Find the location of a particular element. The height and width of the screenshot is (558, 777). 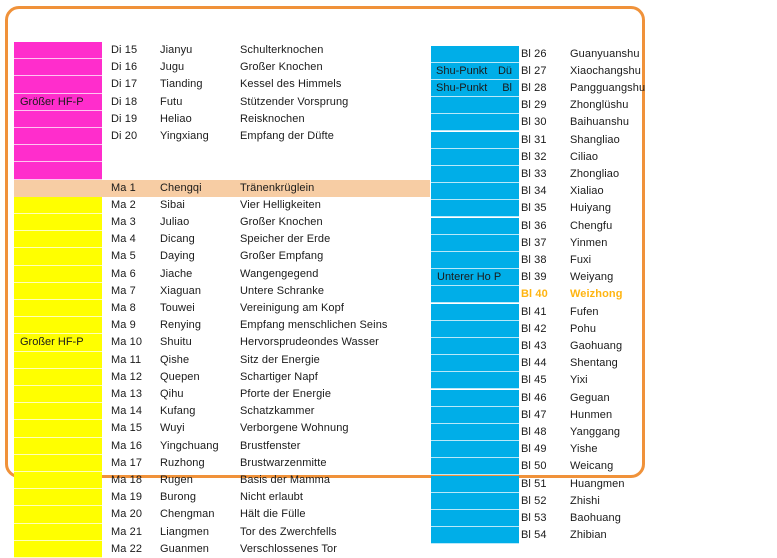

table-row: Di 16 Jugu Großer Knochen is located at coordinates (222, 68).